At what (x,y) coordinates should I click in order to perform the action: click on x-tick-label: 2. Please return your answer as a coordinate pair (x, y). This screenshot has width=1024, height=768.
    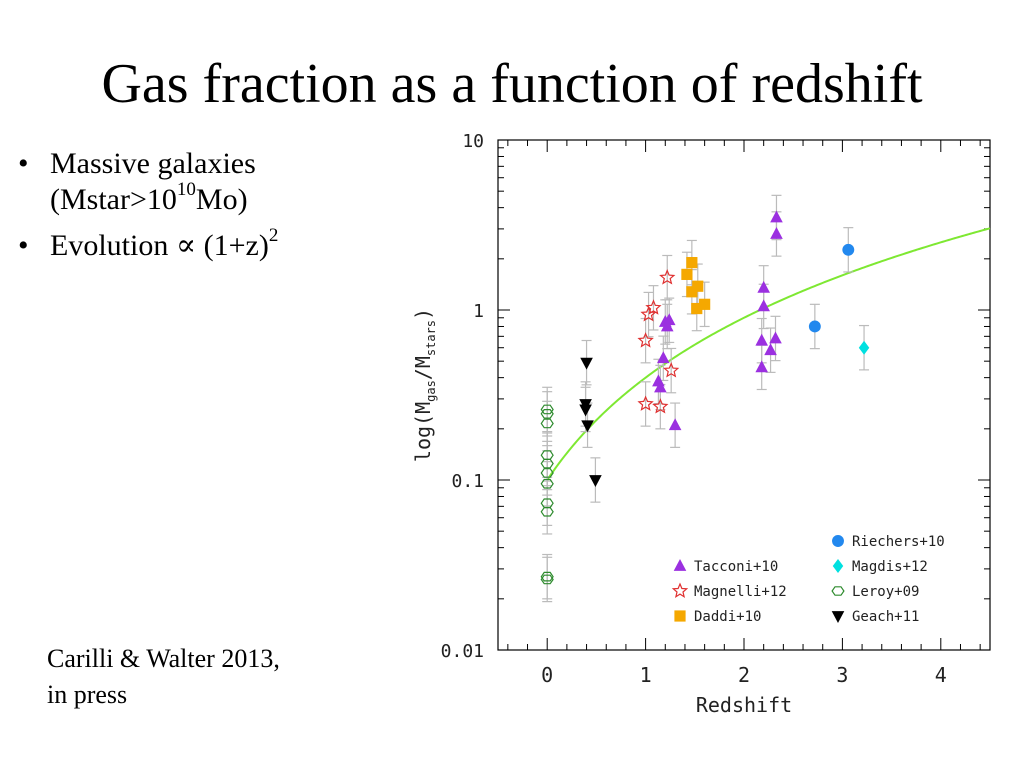
    Looking at the image, I should click on (744, 675).